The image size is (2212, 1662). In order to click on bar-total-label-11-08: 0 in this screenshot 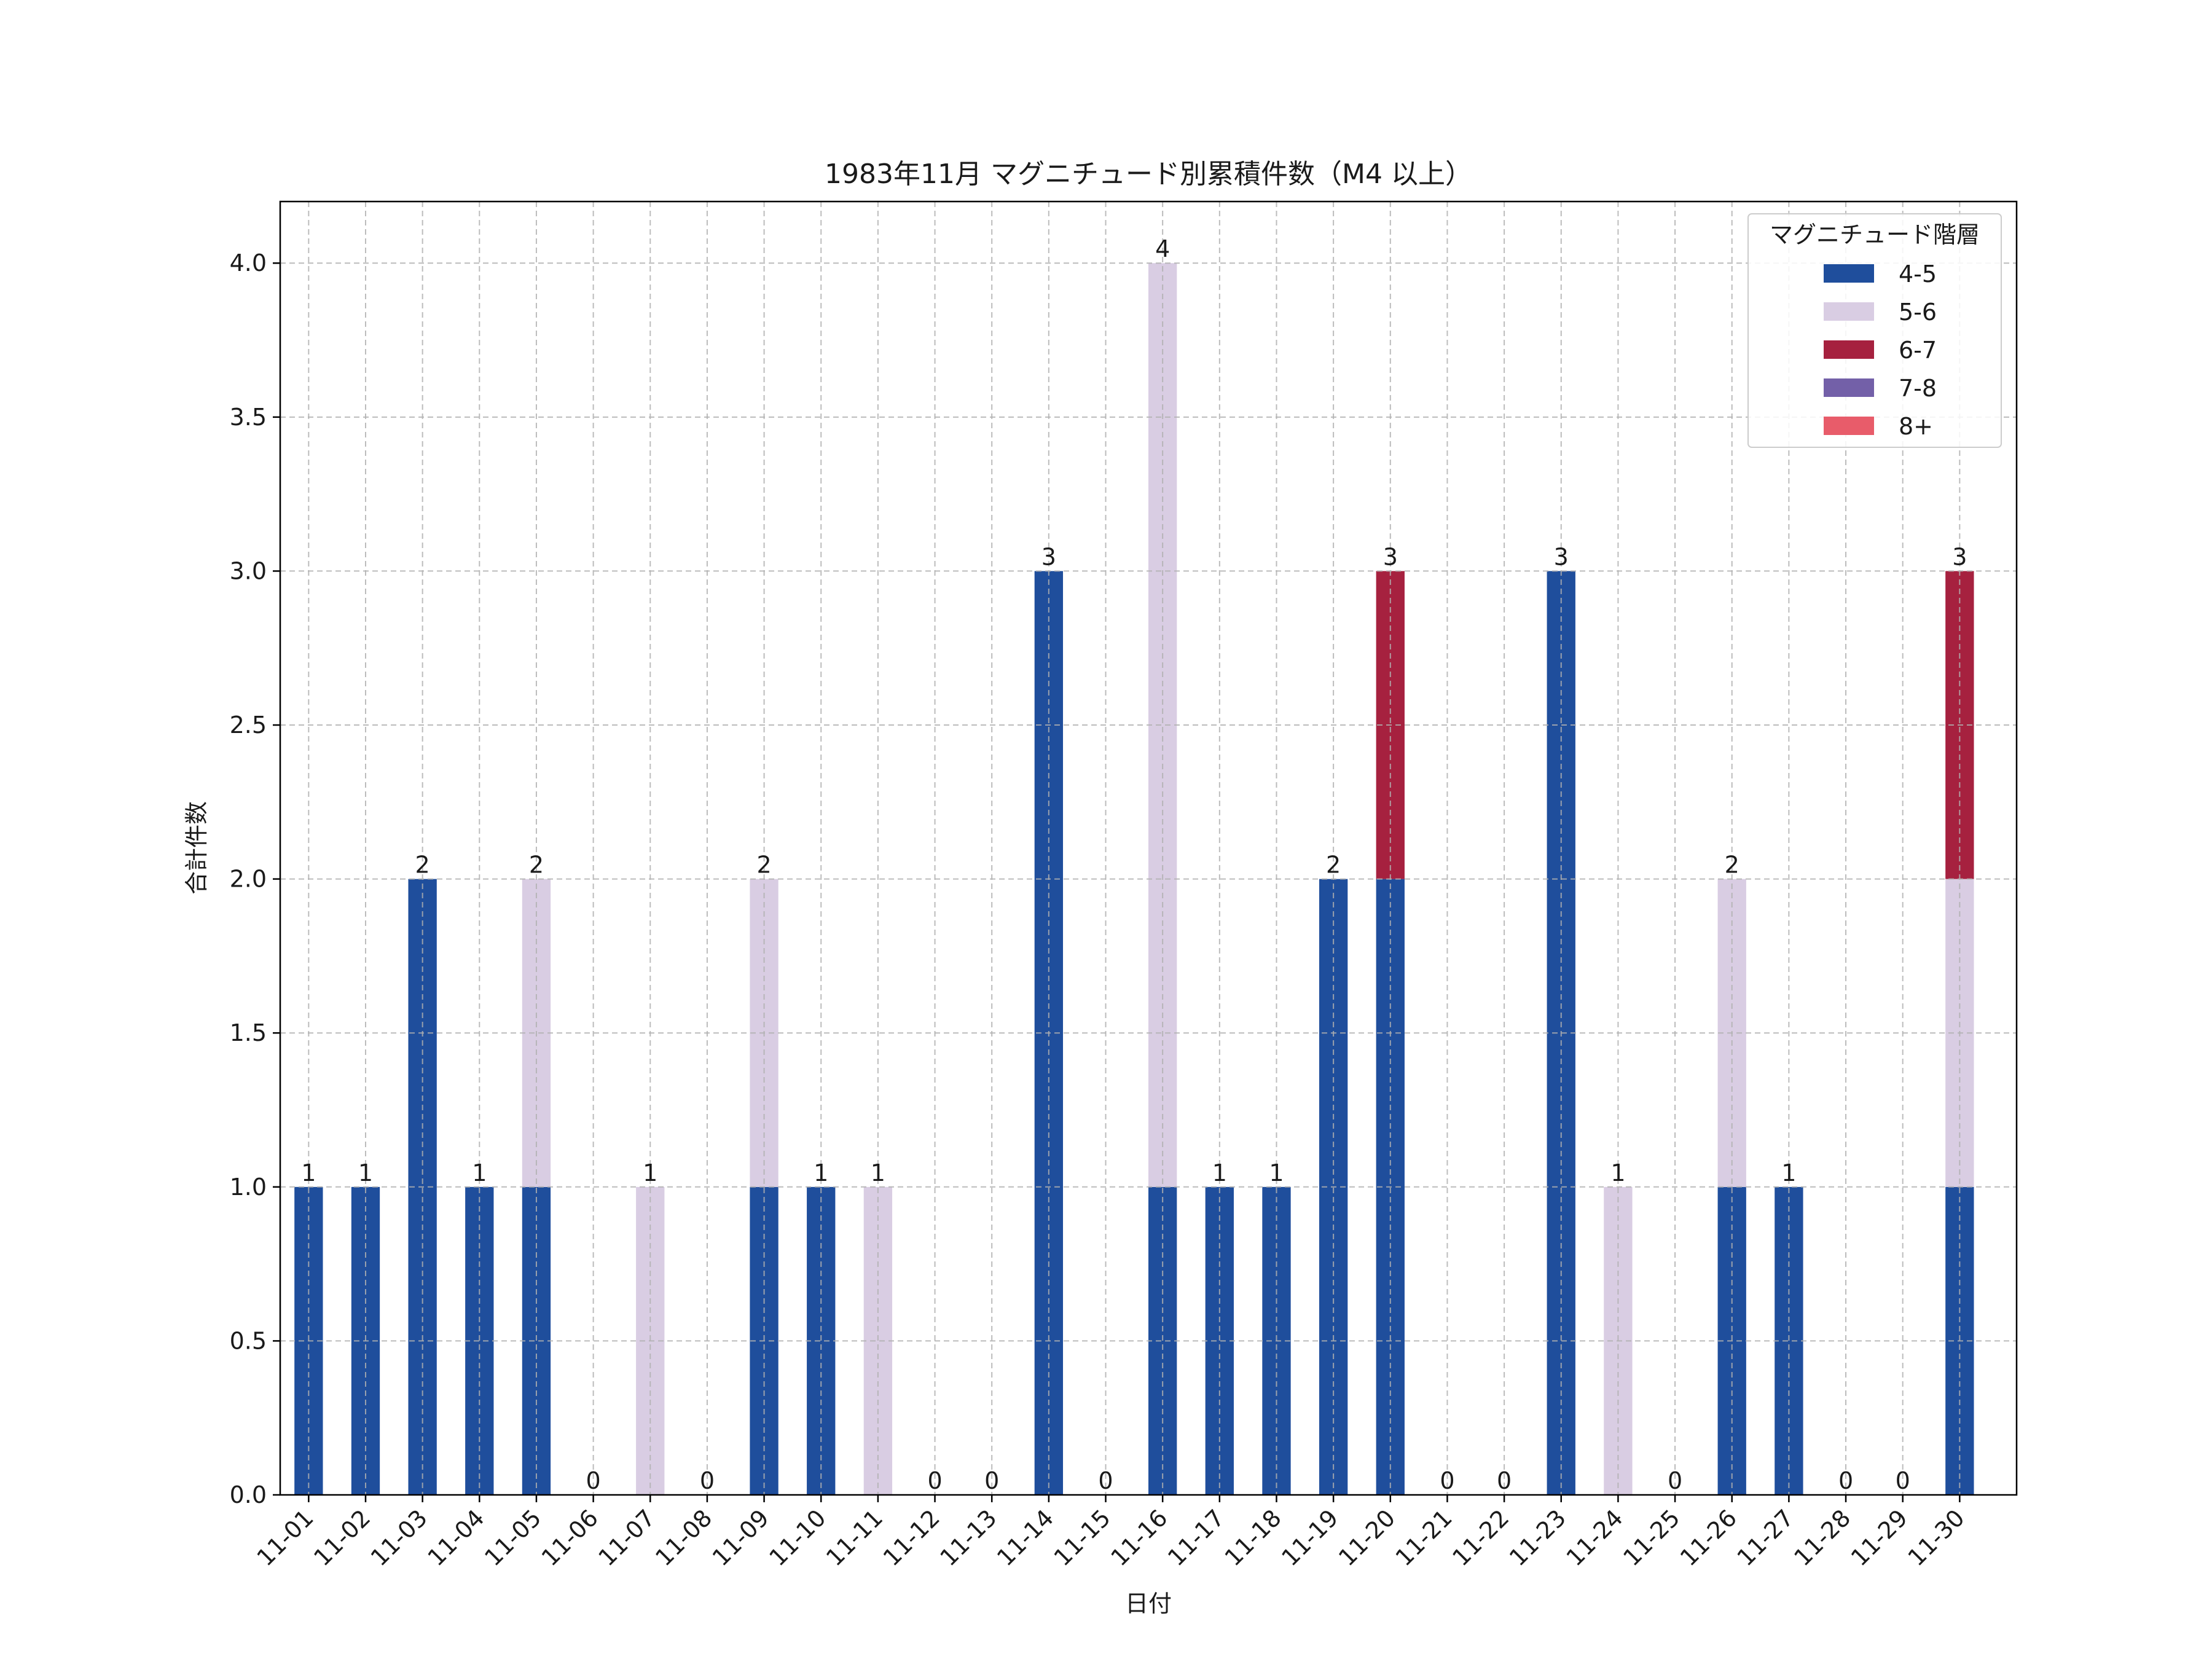, I will do `click(707, 1480)`.